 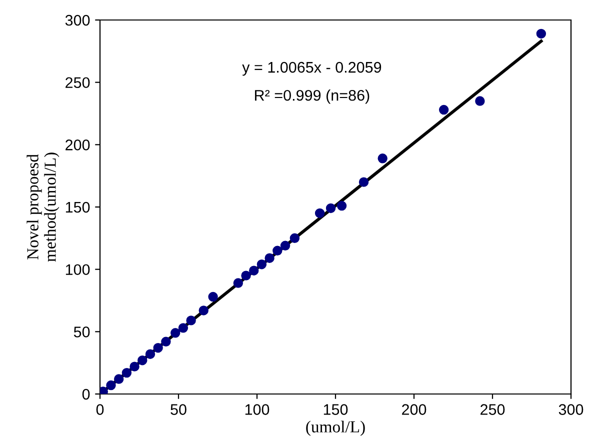 What do you see at coordinates (312, 69) in the screenshot?
I see `annotation: y = 1.0065x - 0.2059` at bounding box center [312, 69].